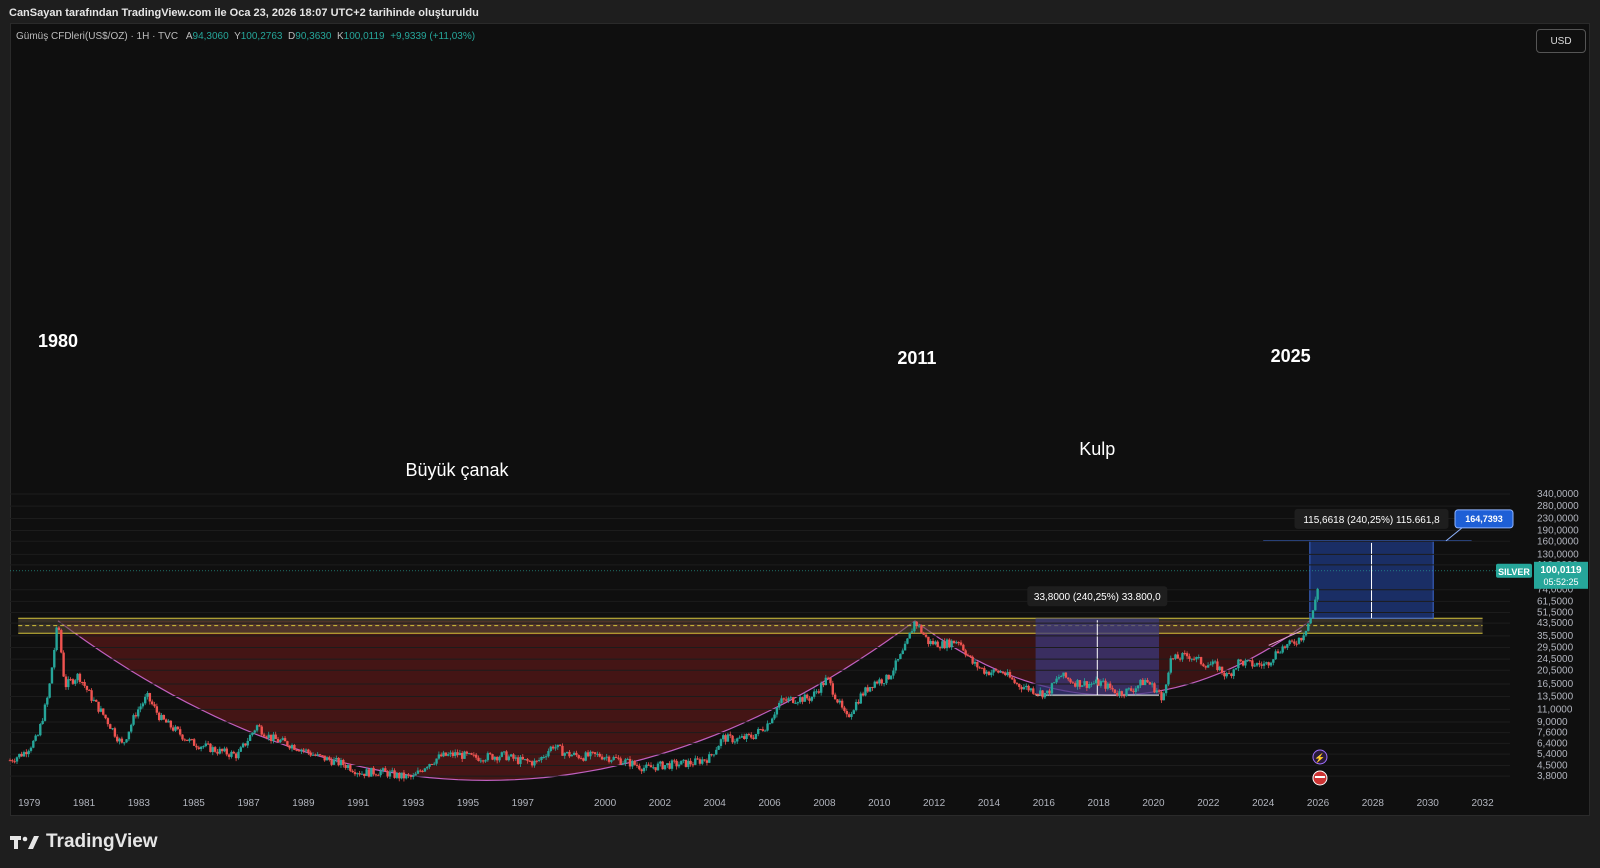  What do you see at coordinates (1552, 722) in the screenshot?
I see `y-tick-label: 9,0000` at bounding box center [1552, 722].